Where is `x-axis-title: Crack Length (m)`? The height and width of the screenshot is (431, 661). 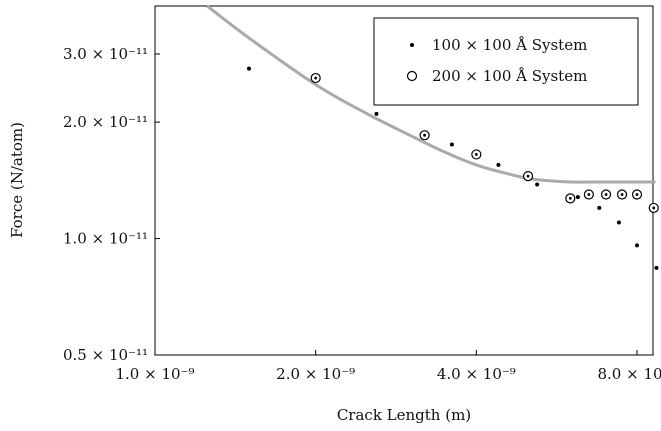
x-axis-title: Crack Length (m) is located at coordinates (404, 415).